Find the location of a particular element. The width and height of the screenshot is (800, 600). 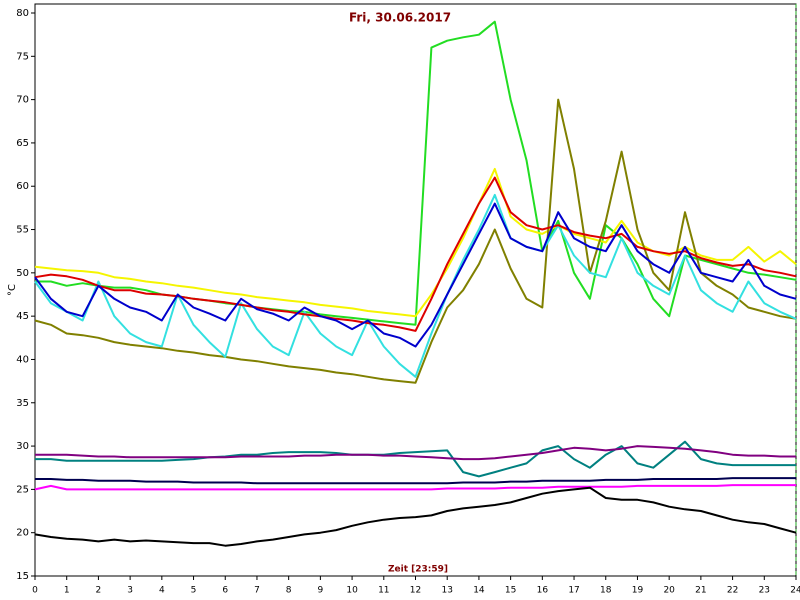

y-tick-label: 15 is located at coordinates (22, 576).